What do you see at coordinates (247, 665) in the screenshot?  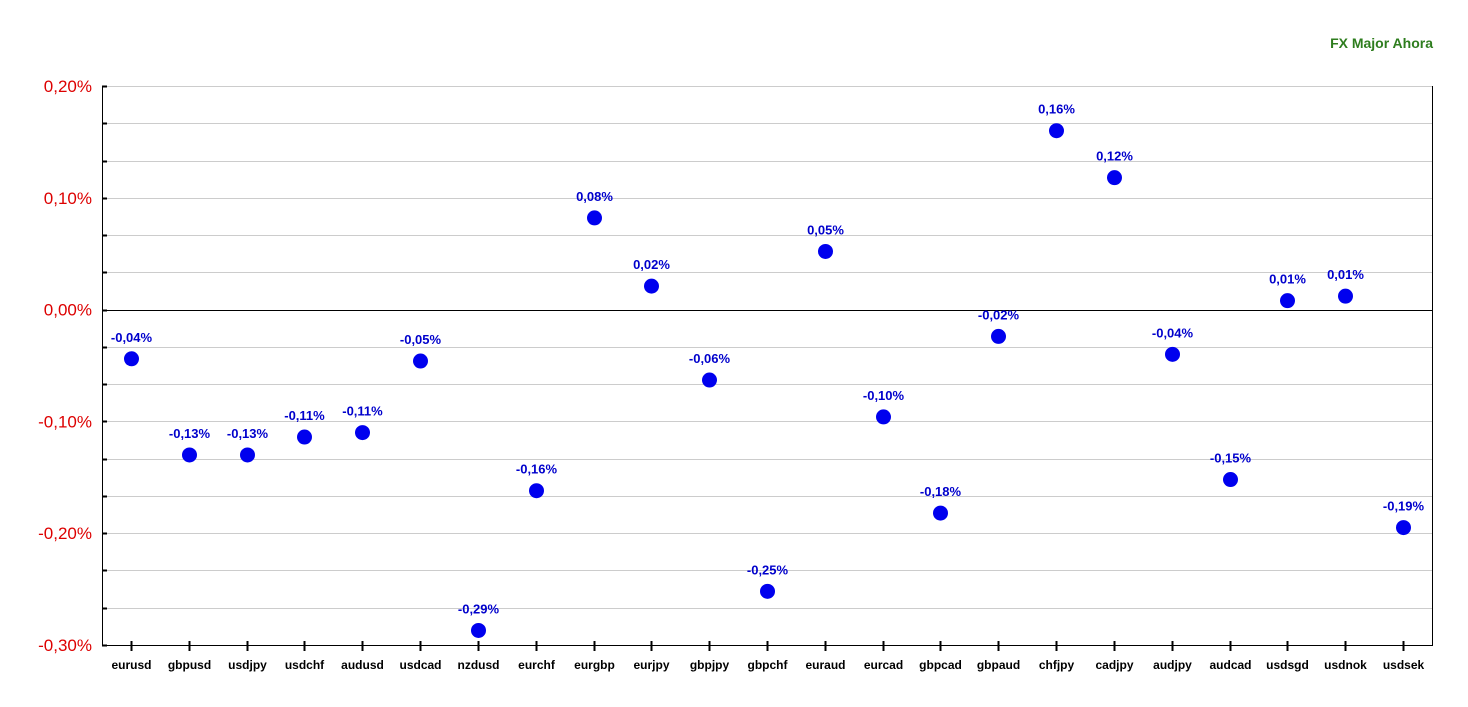 I see `x-tick-label: usdjpy` at bounding box center [247, 665].